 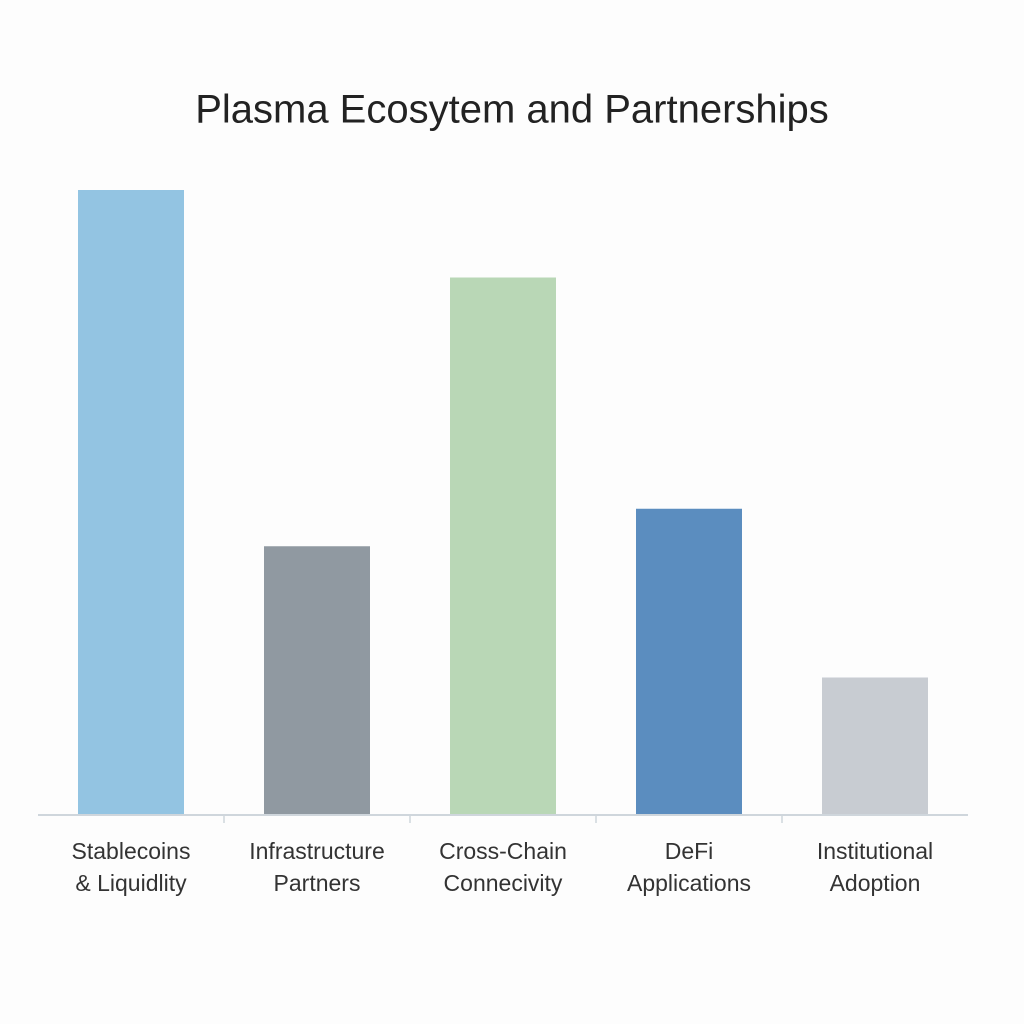 What do you see at coordinates (875, 851) in the screenshot?
I see `x-tick-label: Institutional` at bounding box center [875, 851].